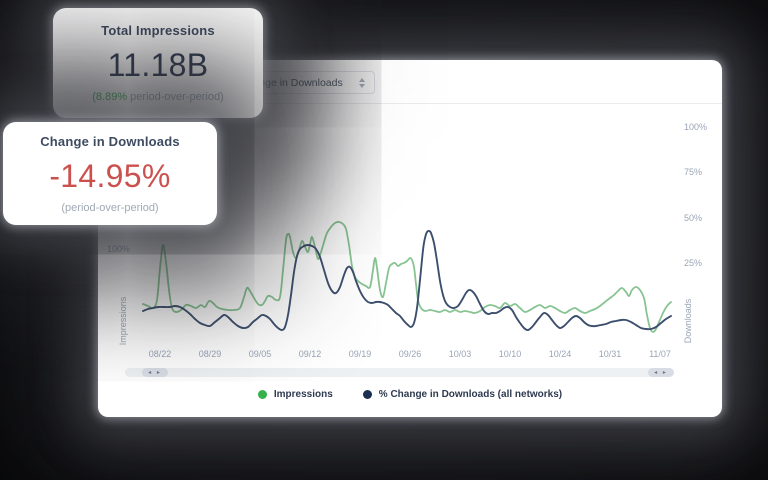 This screenshot has width=768, height=480. I want to click on left-axis-tick-100: 100%, so click(118, 249).